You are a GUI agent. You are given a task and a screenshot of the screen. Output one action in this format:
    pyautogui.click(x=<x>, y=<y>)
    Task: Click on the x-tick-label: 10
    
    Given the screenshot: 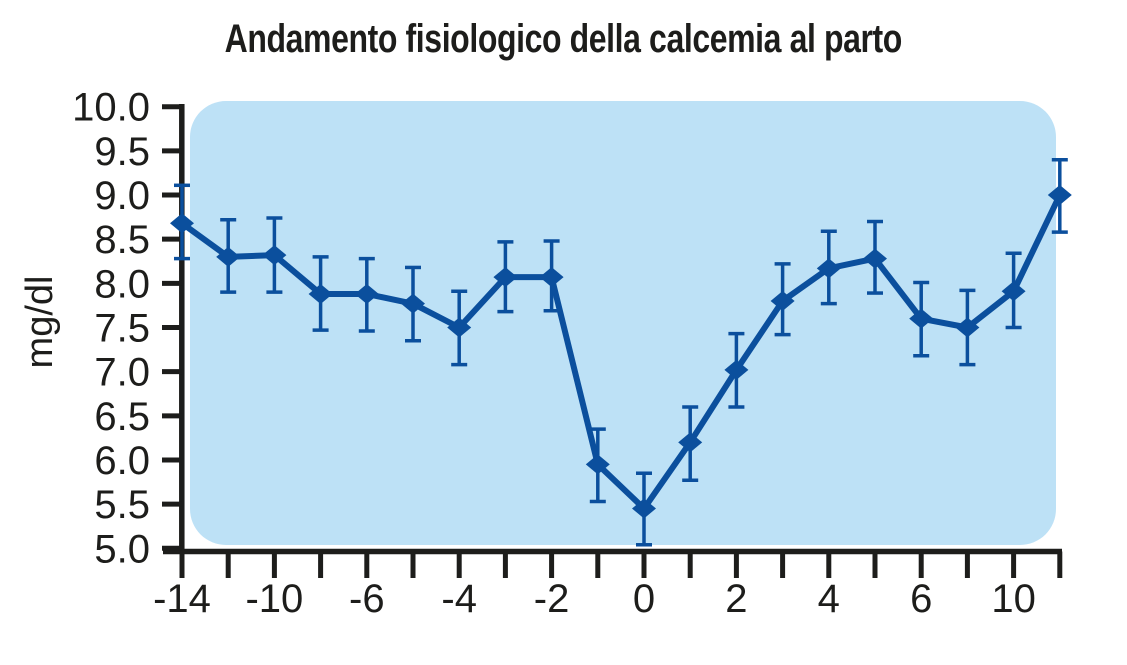 What is the action you would take?
    pyautogui.click(x=1013, y=599)
    